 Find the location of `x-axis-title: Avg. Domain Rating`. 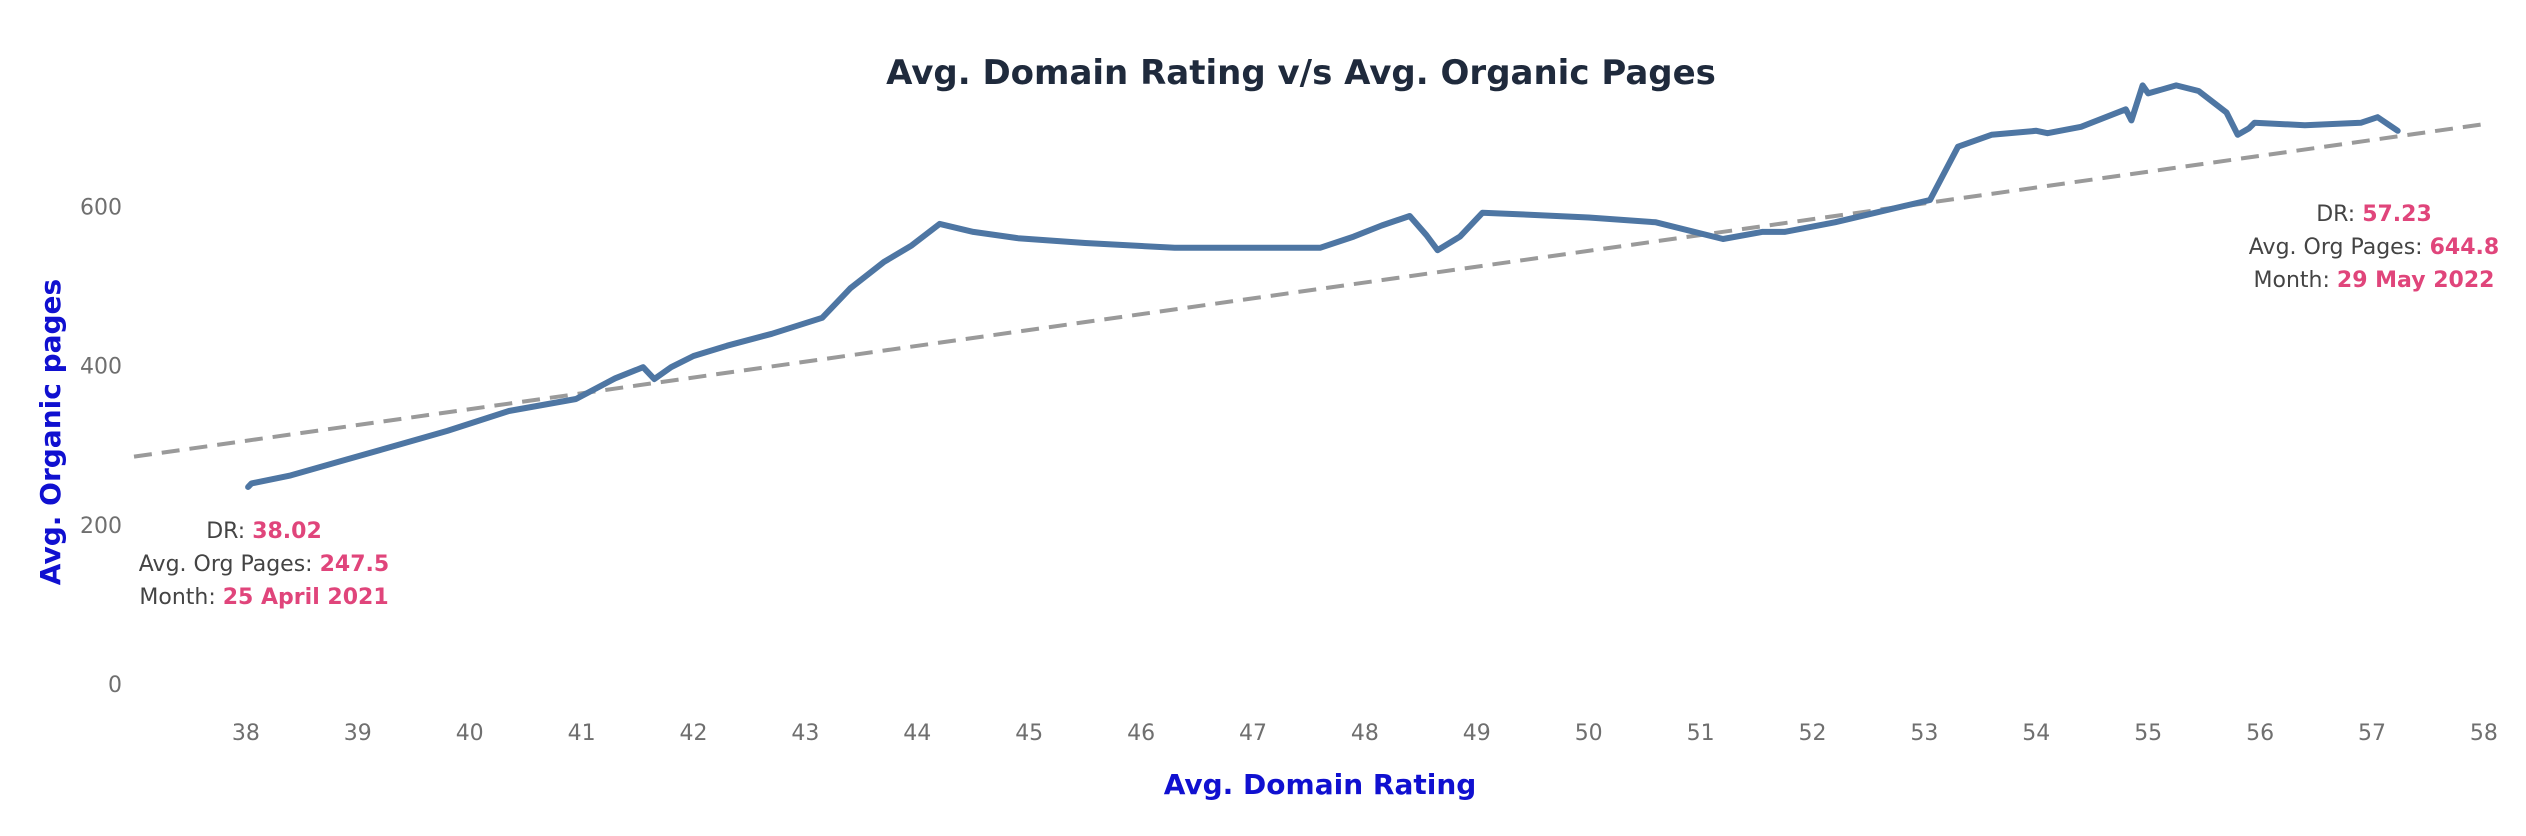

x-axis-title: Avg. Domain Rating is located at coordinates (1320, 784).